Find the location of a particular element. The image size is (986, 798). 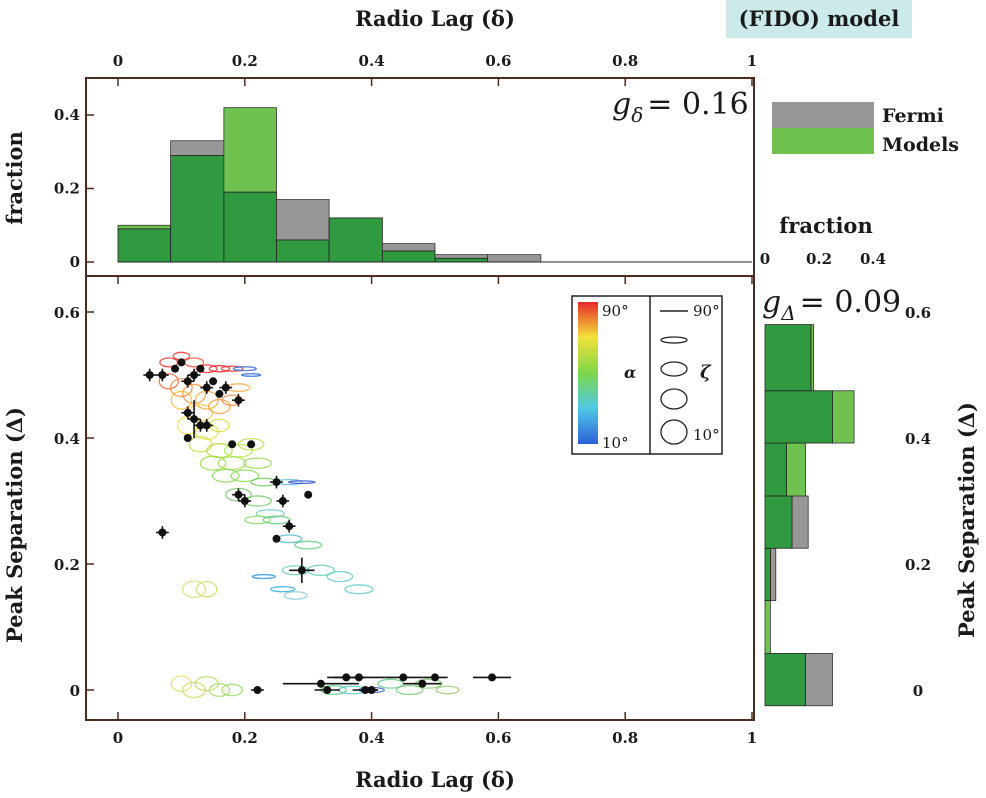

main-xtick-0: 0 is located at coordinates (118, 738).